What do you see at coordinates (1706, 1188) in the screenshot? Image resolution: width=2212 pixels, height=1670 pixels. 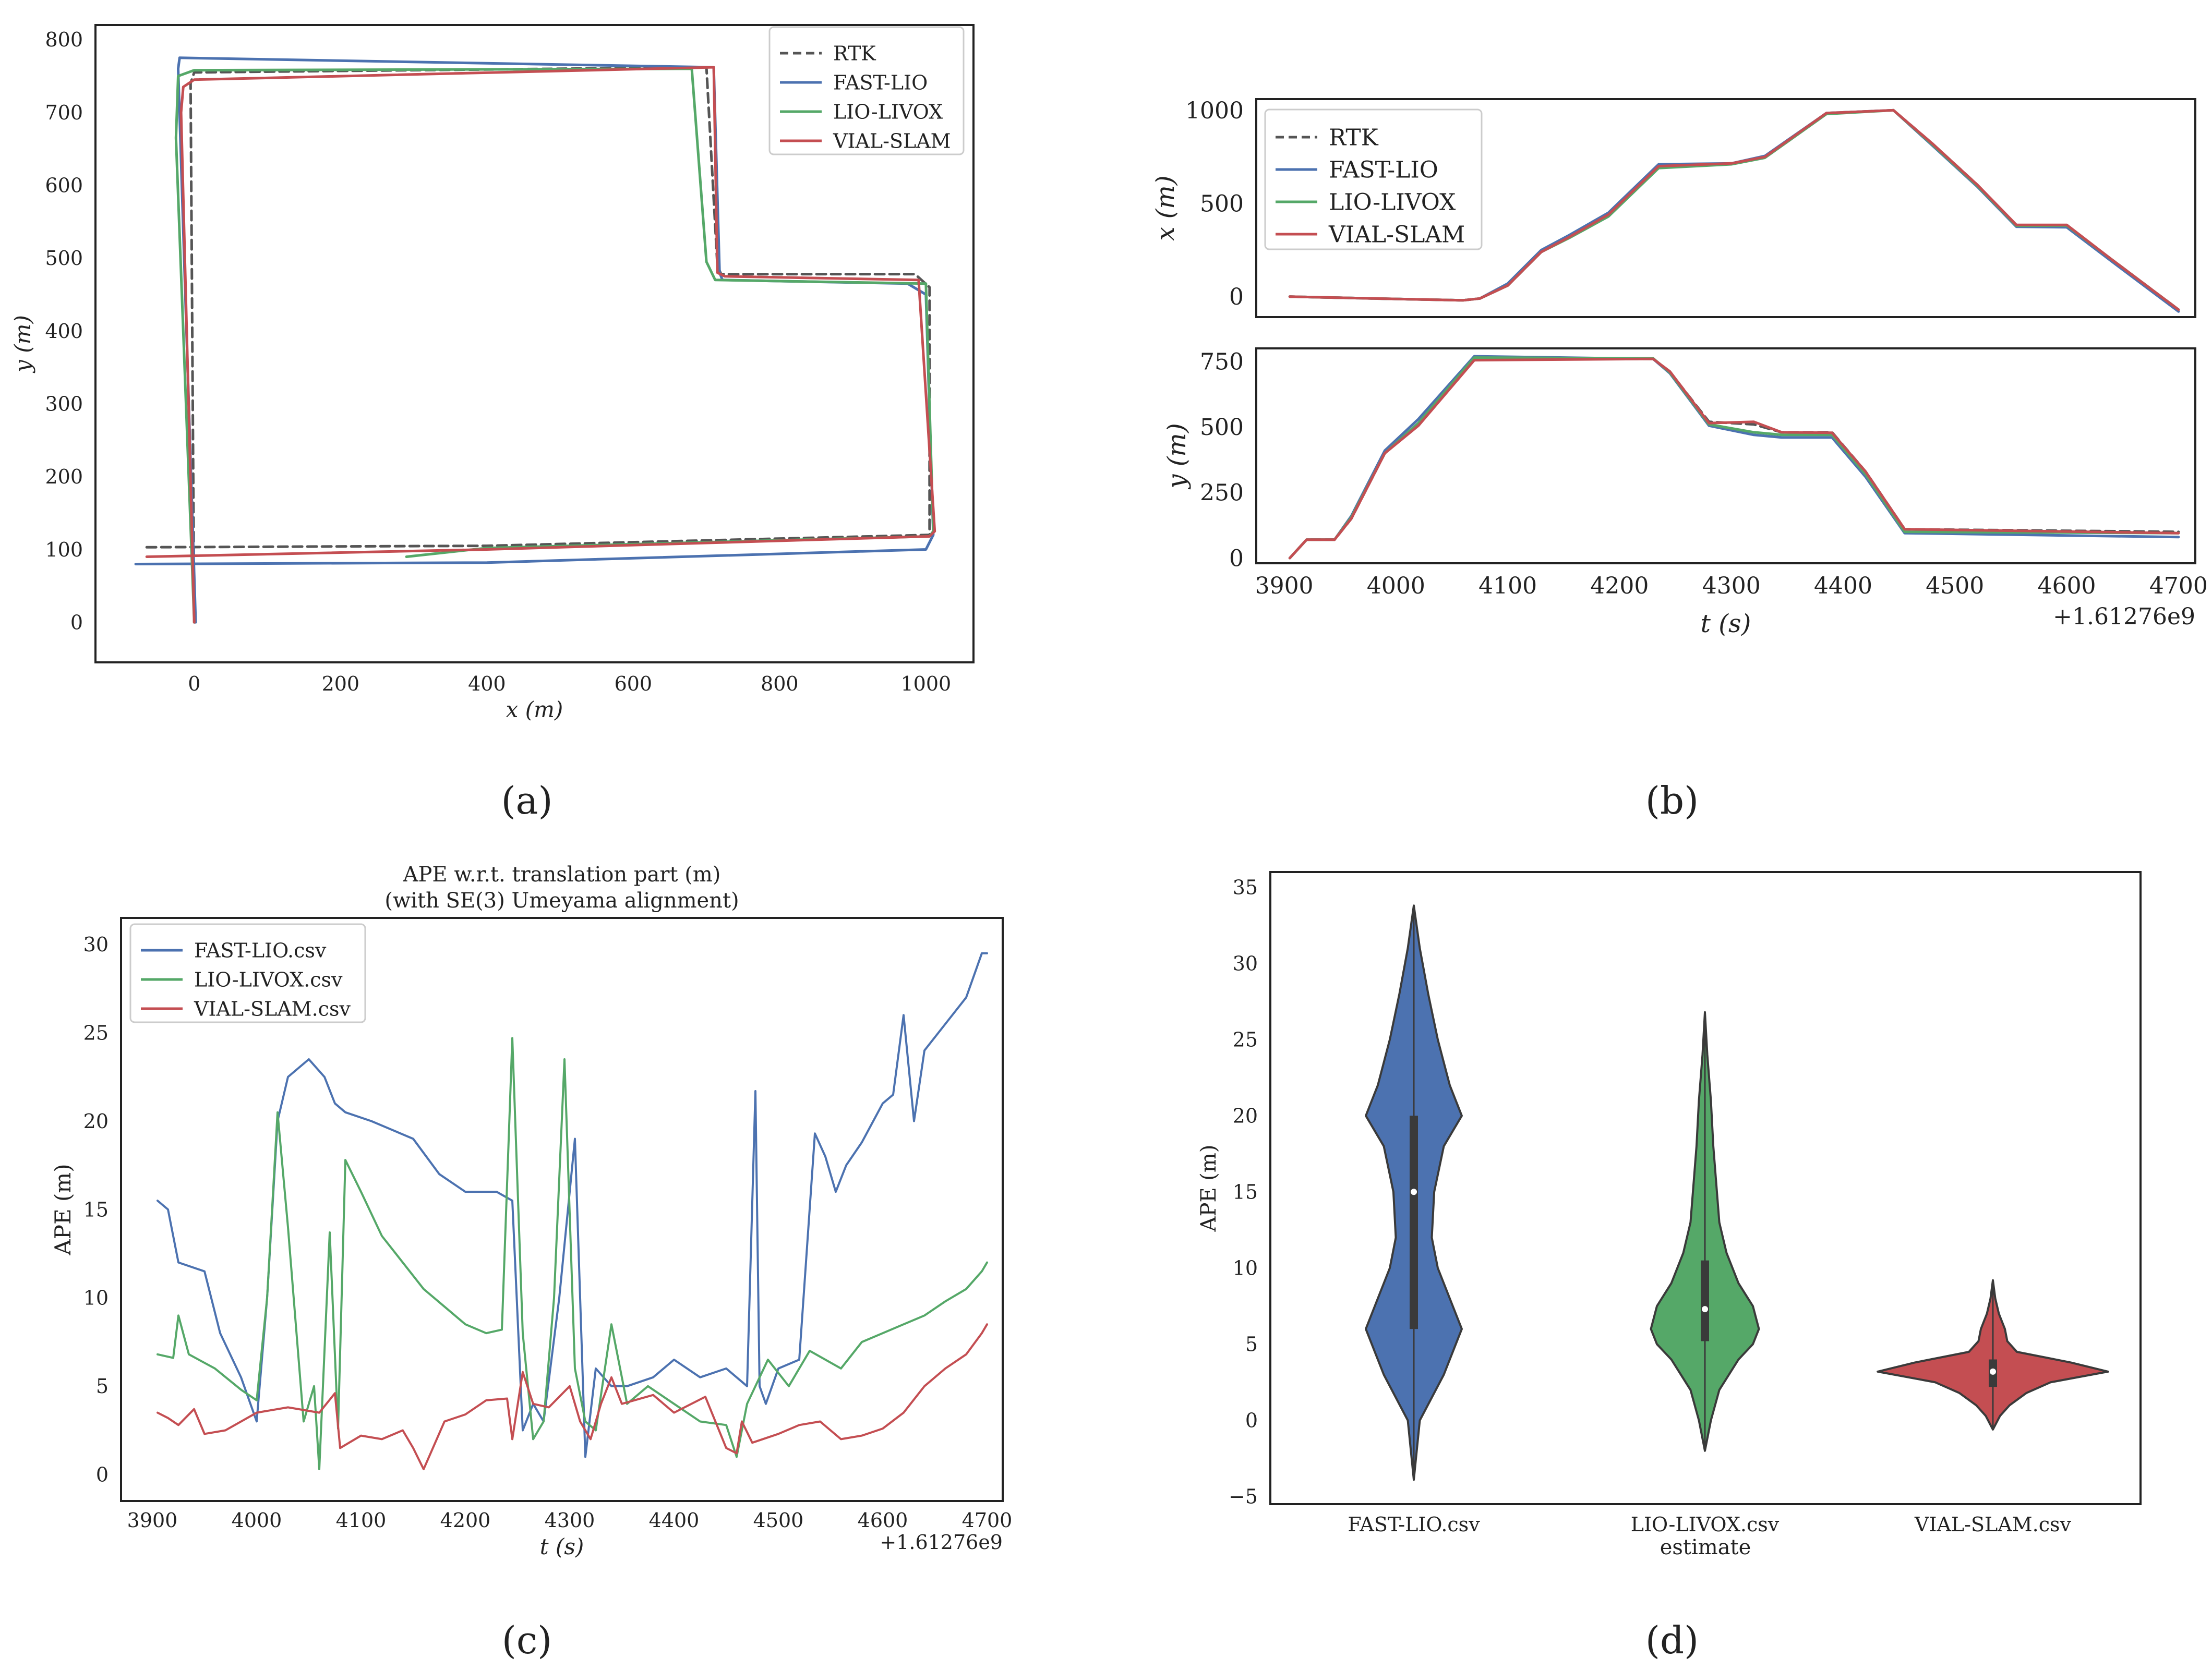 I see `panel-d-frame` at bounding box center [1706, 1188].